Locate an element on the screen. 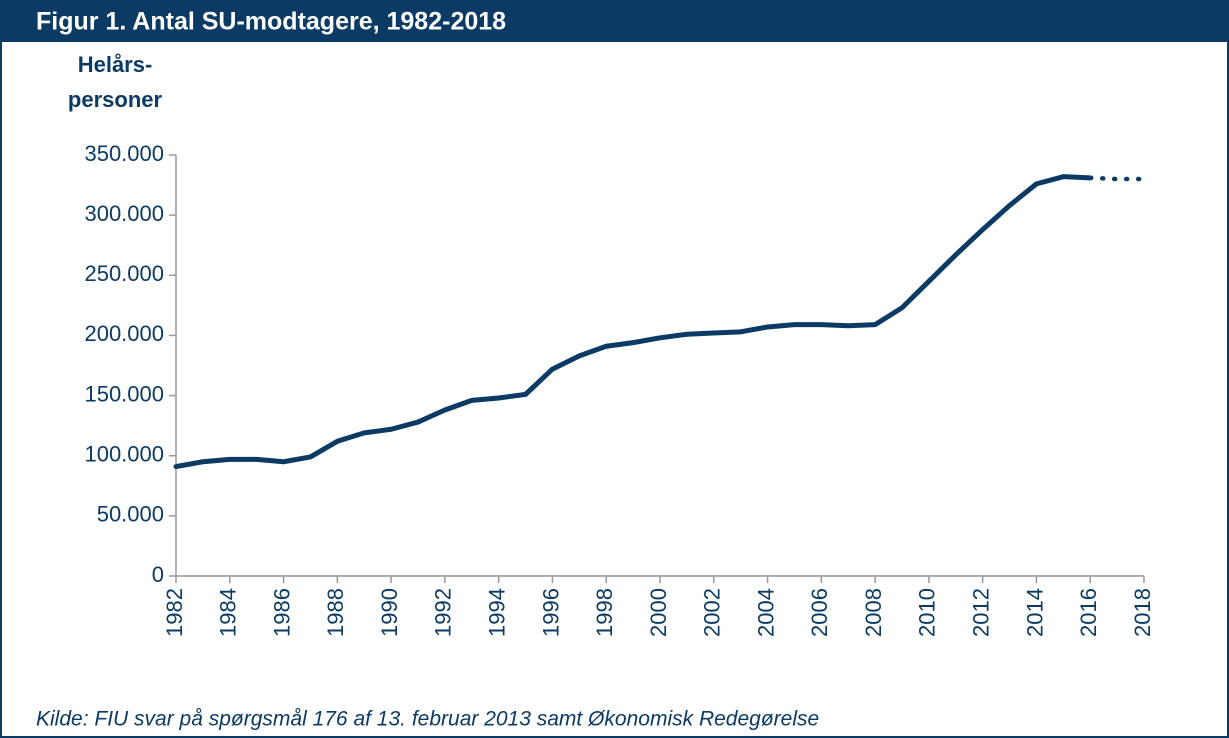  x-tick-label: 2004 is located at coordinates (765, 612).